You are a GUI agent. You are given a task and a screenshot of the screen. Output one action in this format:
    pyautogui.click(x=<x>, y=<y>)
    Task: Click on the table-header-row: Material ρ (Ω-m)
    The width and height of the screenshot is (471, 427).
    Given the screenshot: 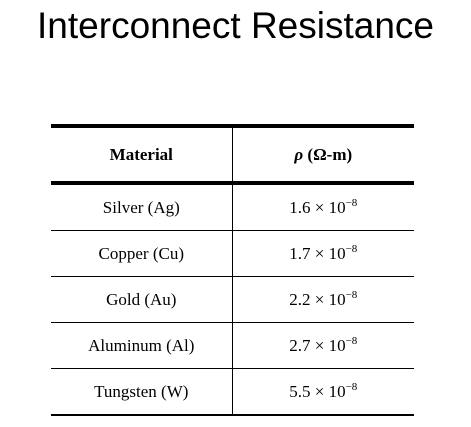 What is the action you would take?
    pyautogui.click(x=232, y=154)
    